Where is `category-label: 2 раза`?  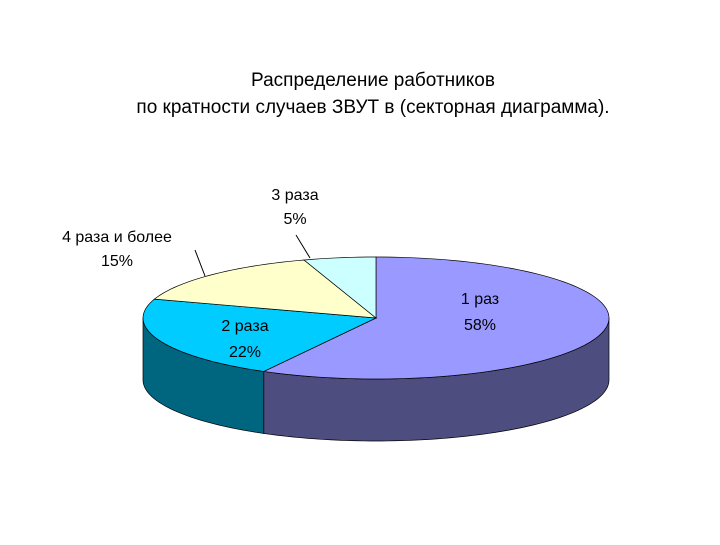
category-label: 2 раза is located at coordinates (244, 326).